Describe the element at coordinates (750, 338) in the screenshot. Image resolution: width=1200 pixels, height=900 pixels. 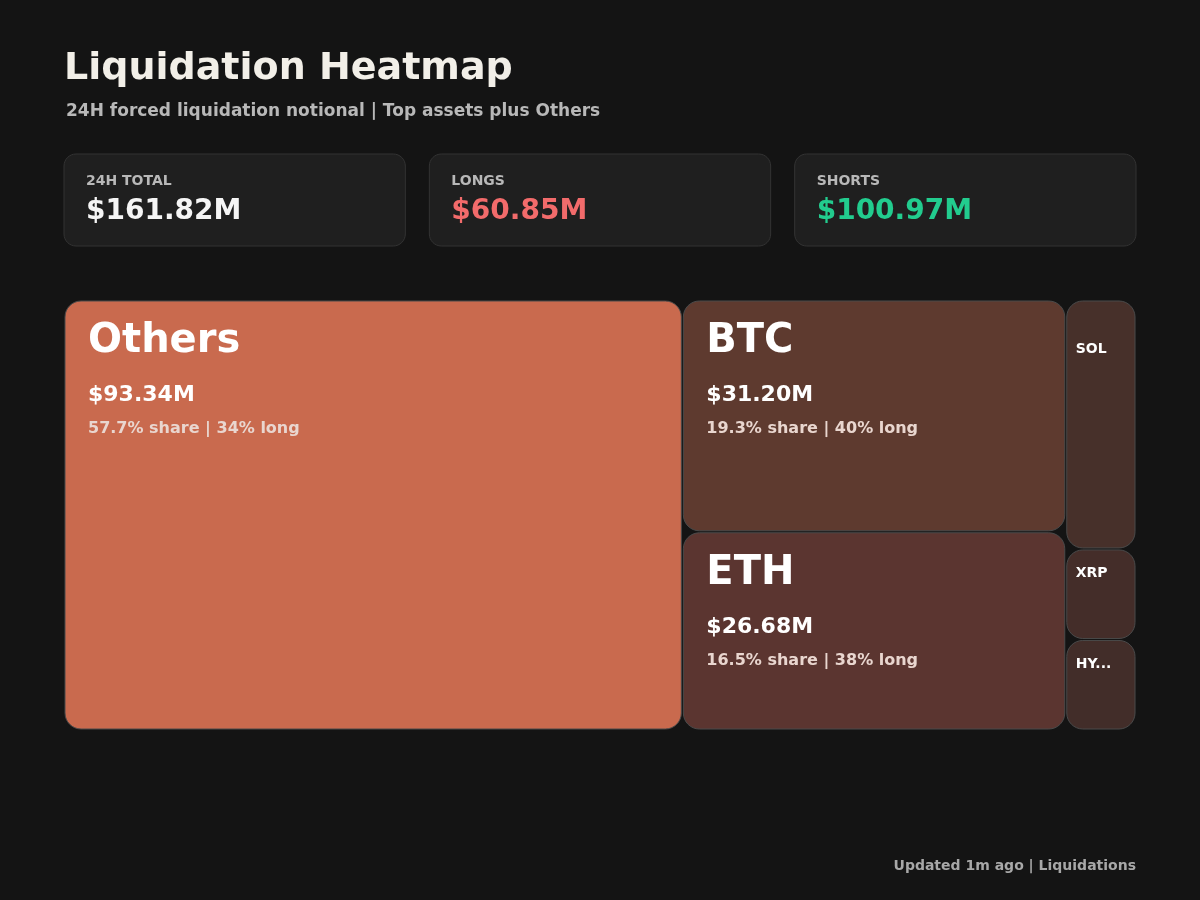
I see `category-label: BTC` at that location.